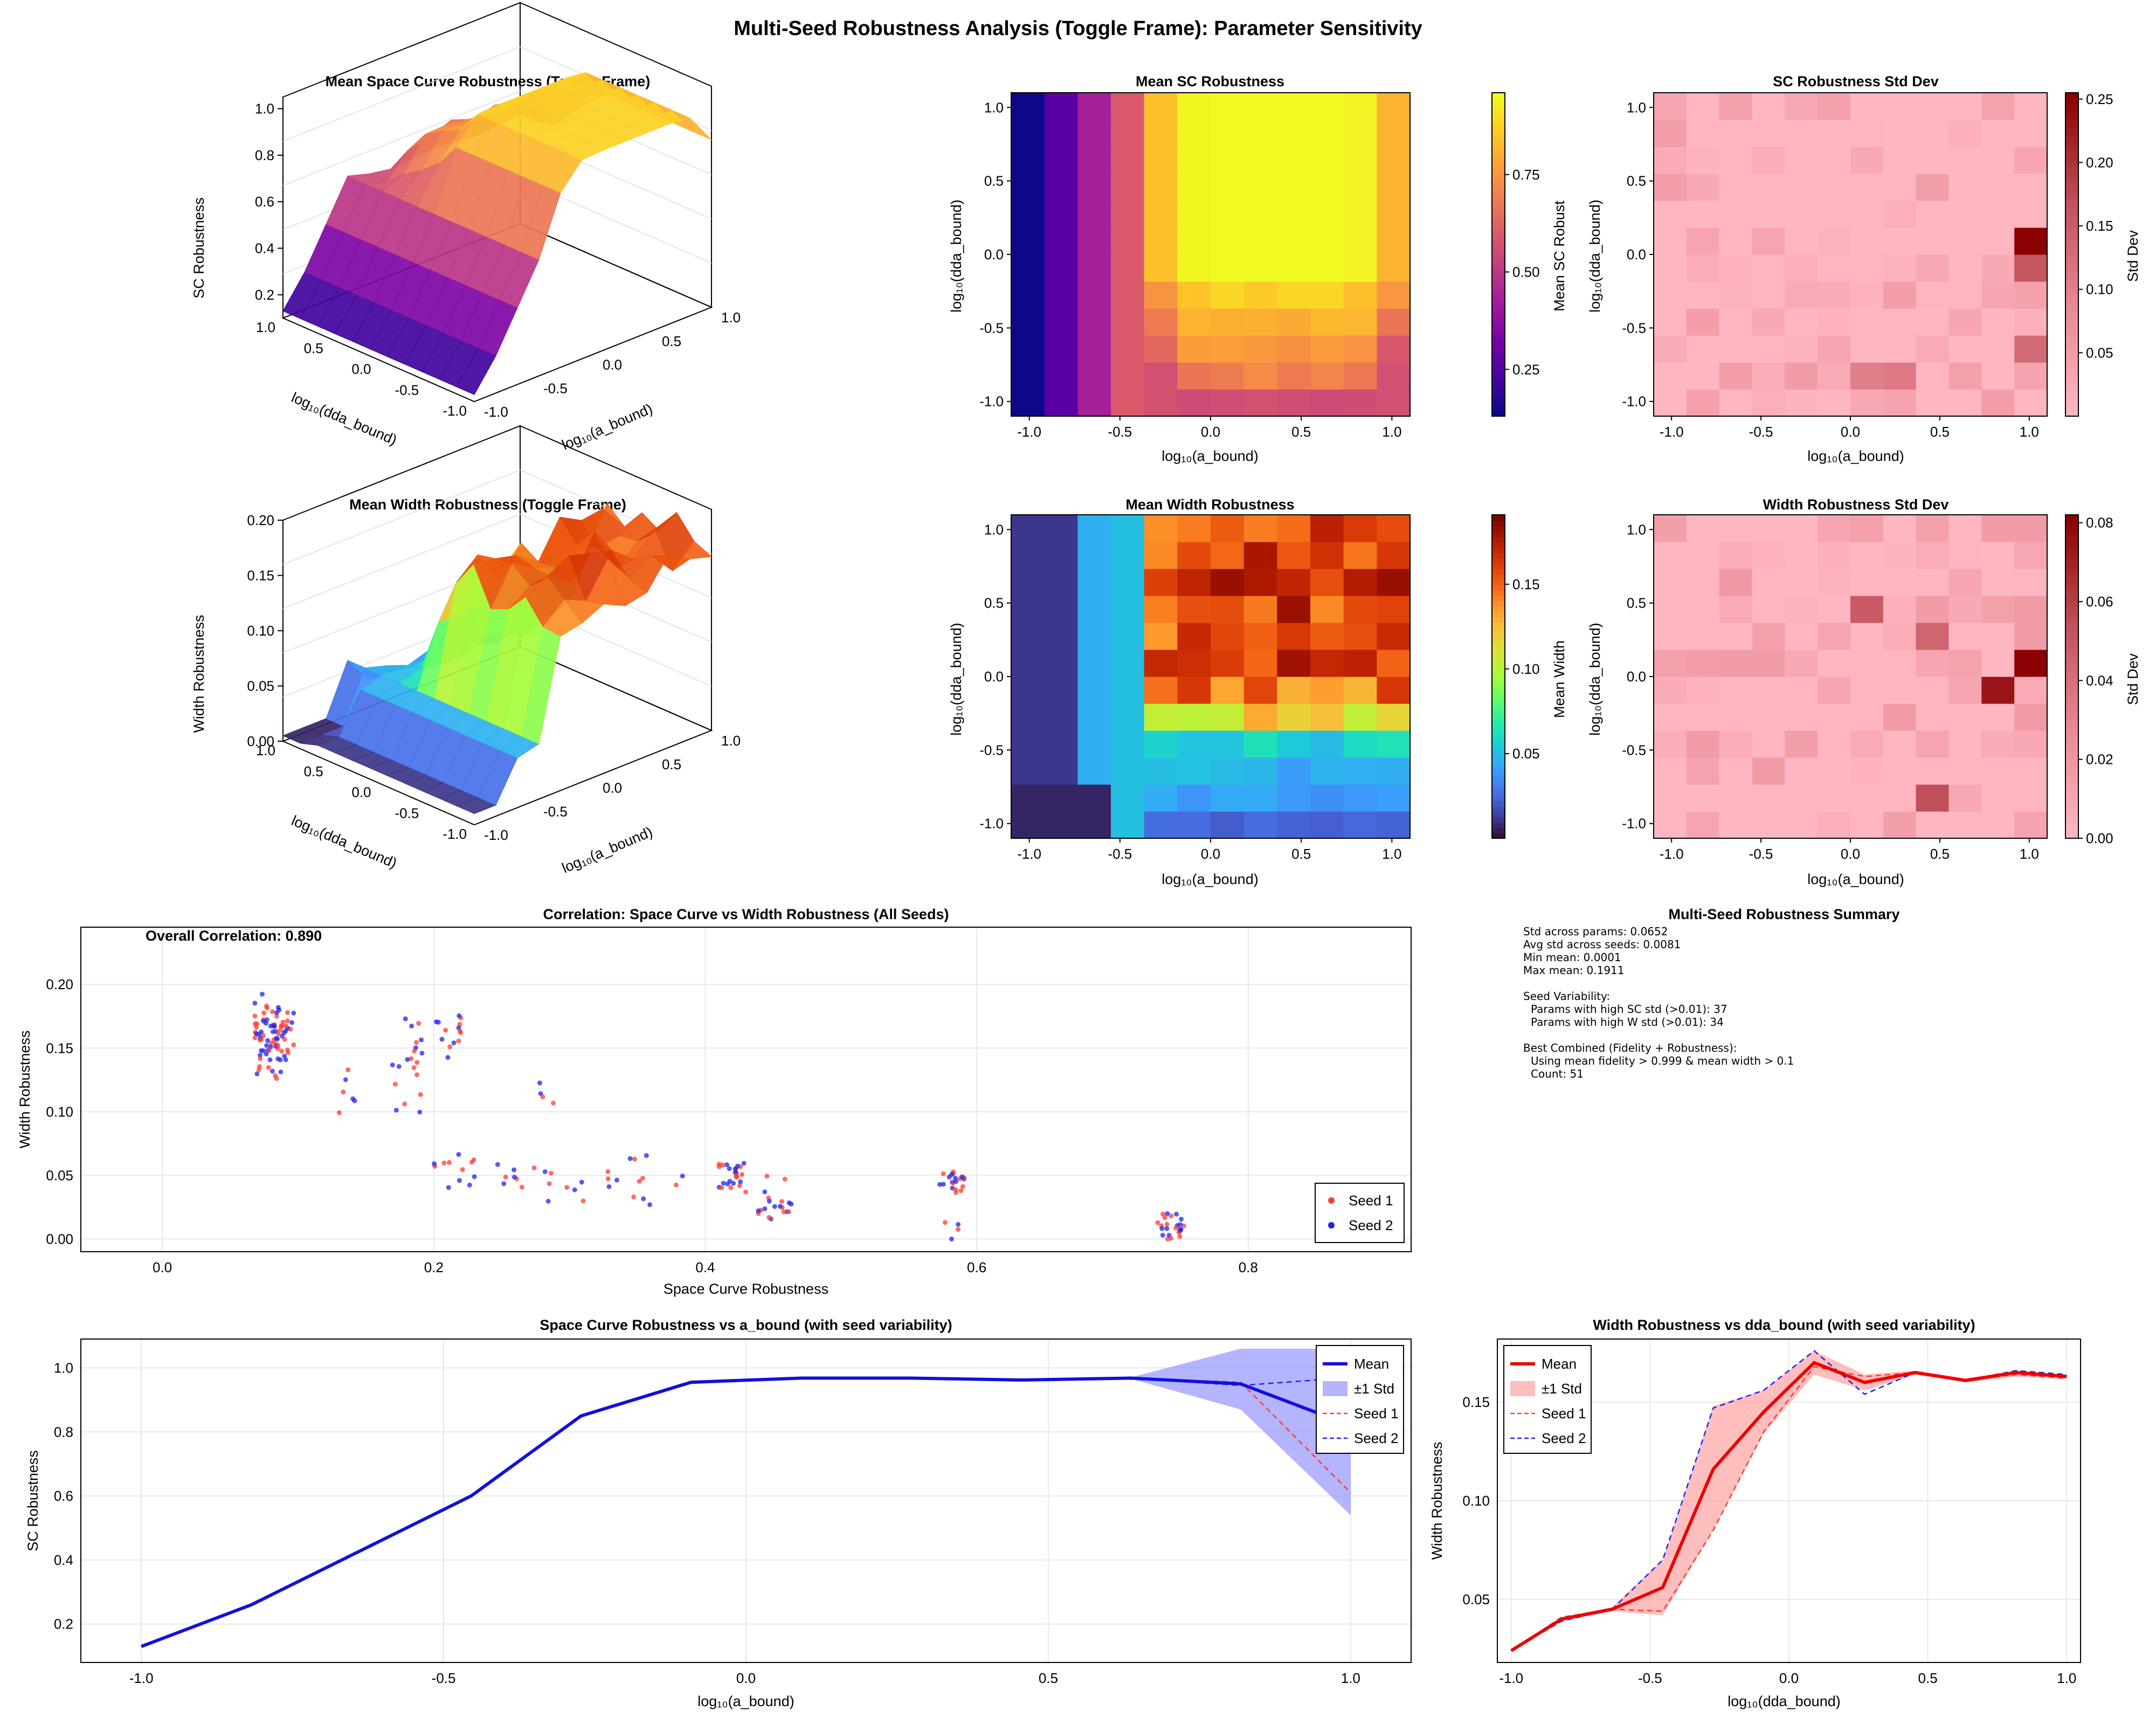 The image size is (2156, 1725). Describe the element at coordinates (1940, 432) in the screenshot. I see `x-tick-label: 0.5` at that location.